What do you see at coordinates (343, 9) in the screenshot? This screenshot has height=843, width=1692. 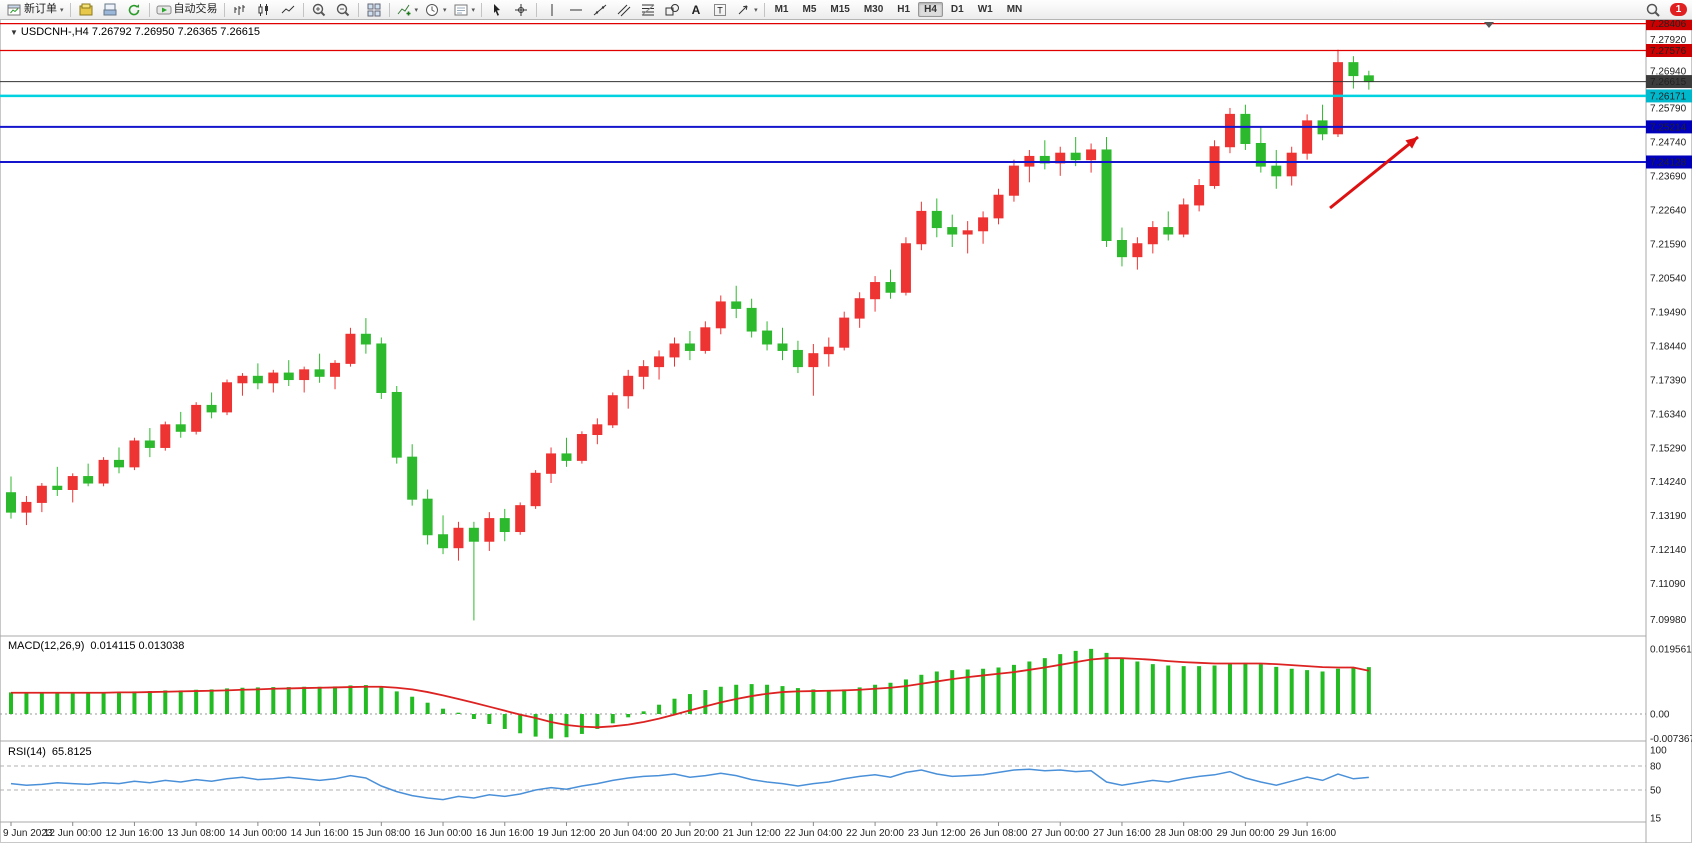 I see `zoom-out-button` at bounding box center [343, 9].